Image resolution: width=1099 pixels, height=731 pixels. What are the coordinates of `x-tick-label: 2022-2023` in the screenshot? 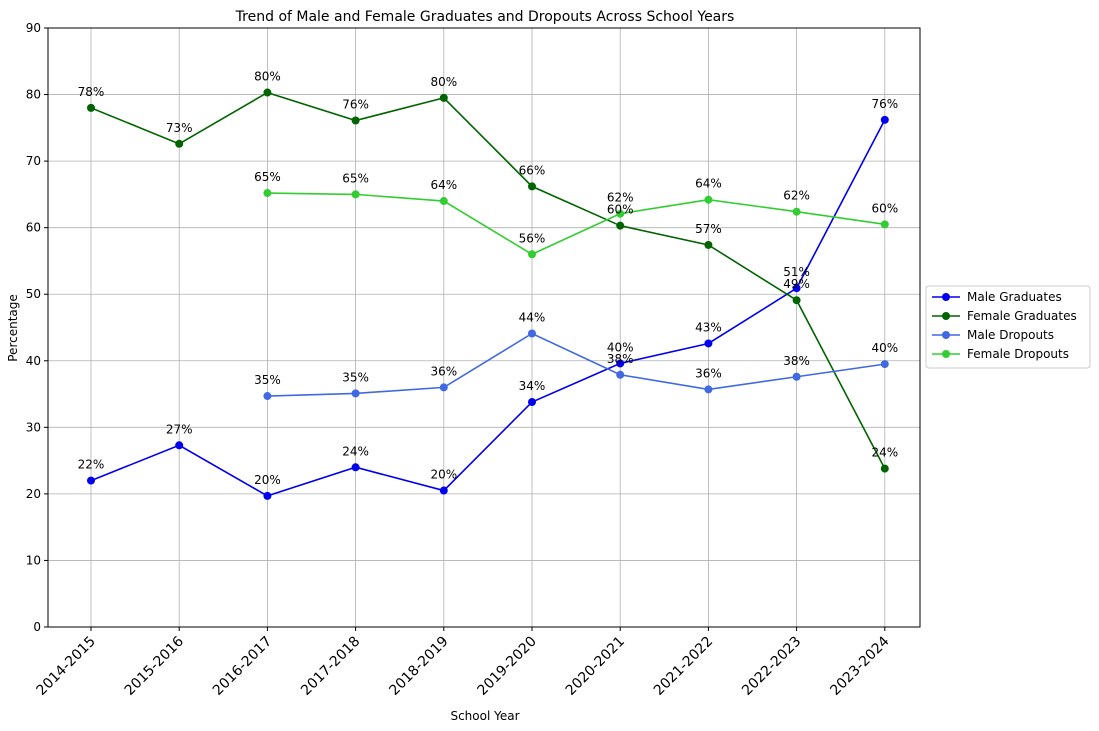 It's located at (771, 666).